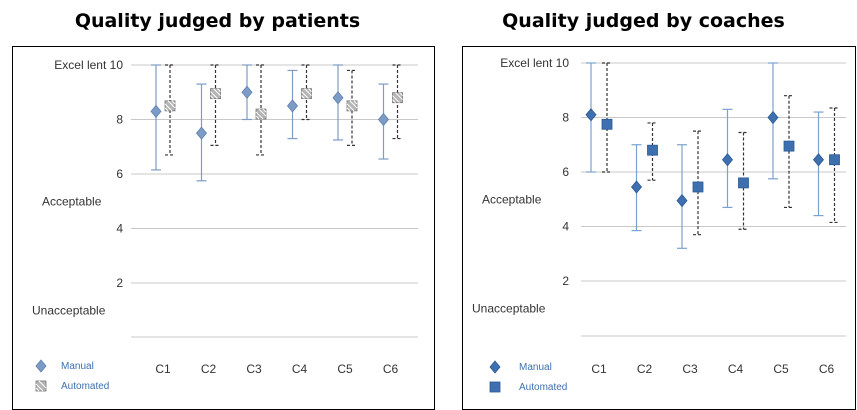  Describe the element at coordinates (643, 21) in the screenshot. I see `chart-title-coaches: Quality judged by coaches` at that location.